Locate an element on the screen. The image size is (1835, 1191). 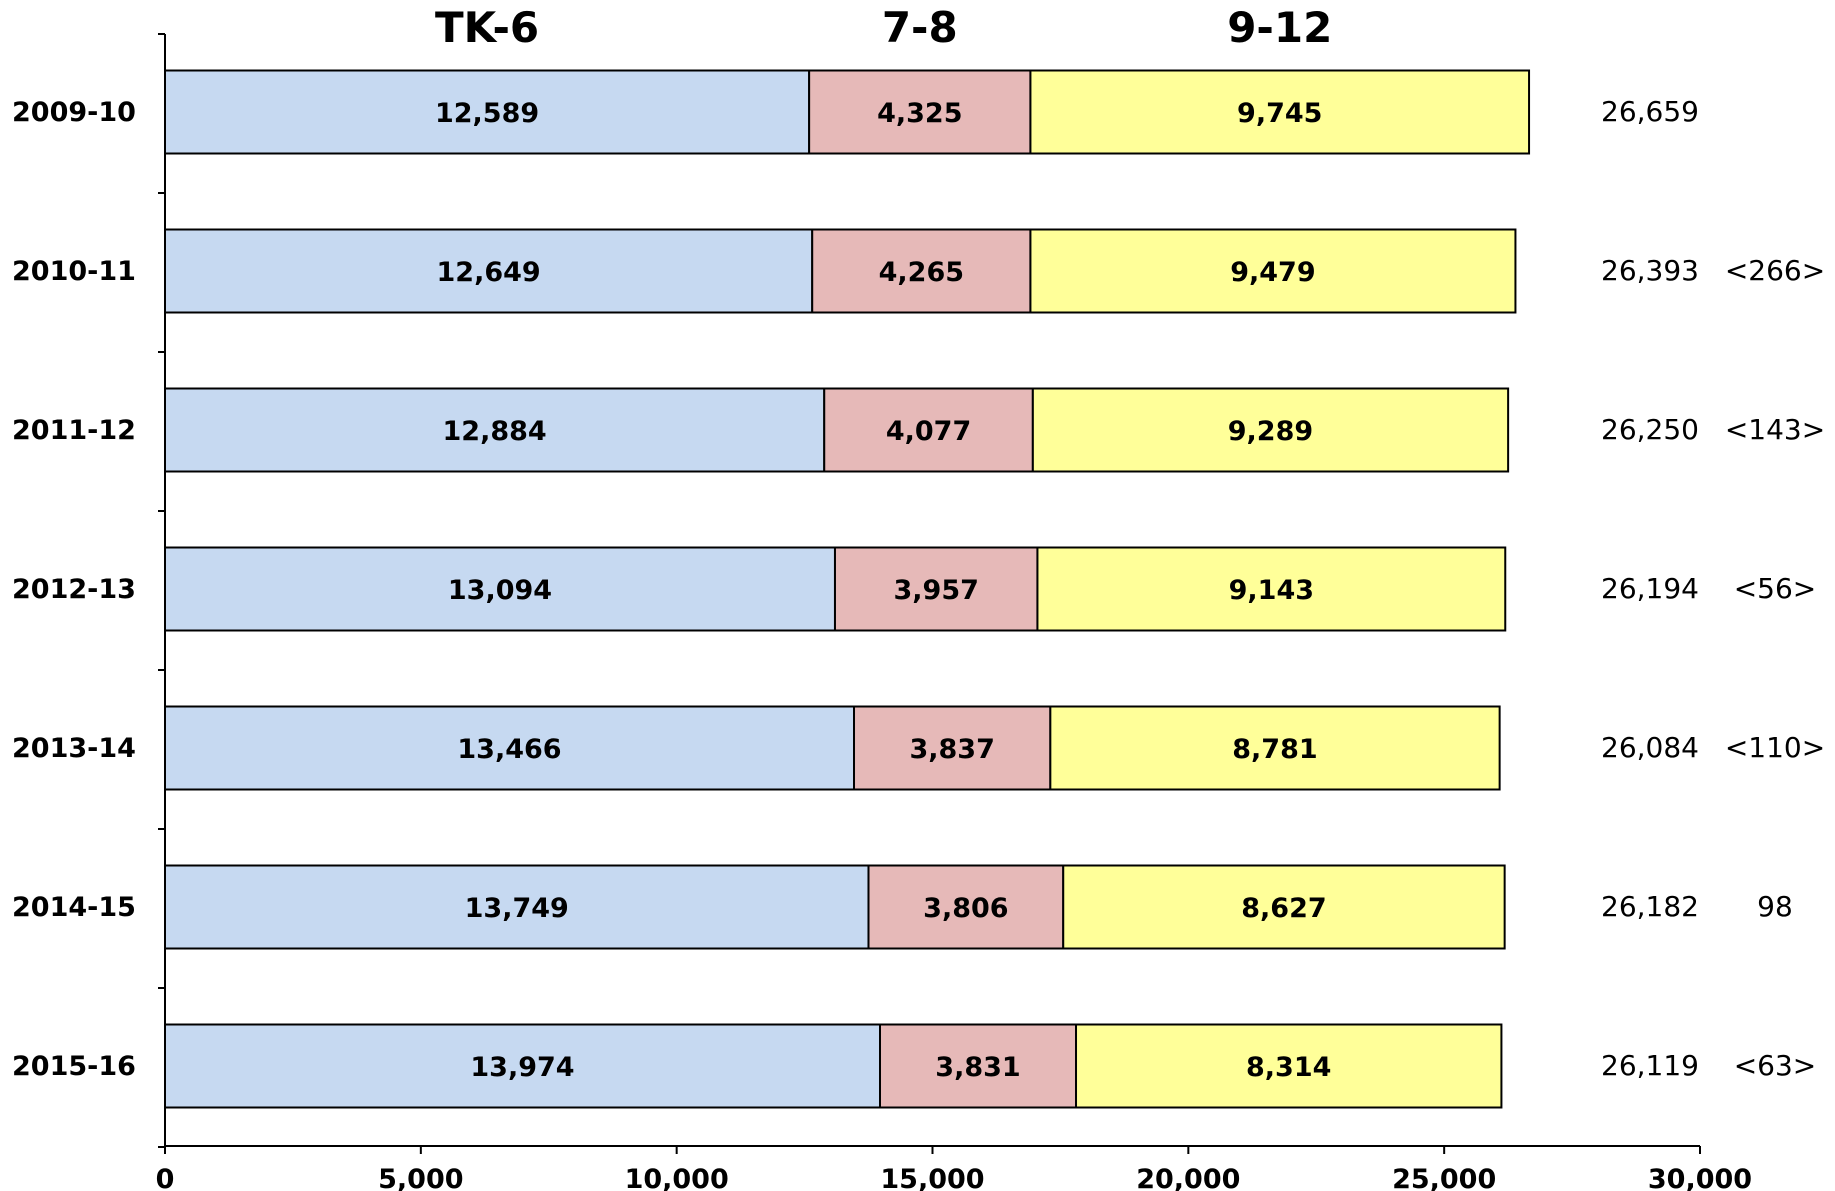
segment-value-label: 13,749 is located at coordinates (517, 908).